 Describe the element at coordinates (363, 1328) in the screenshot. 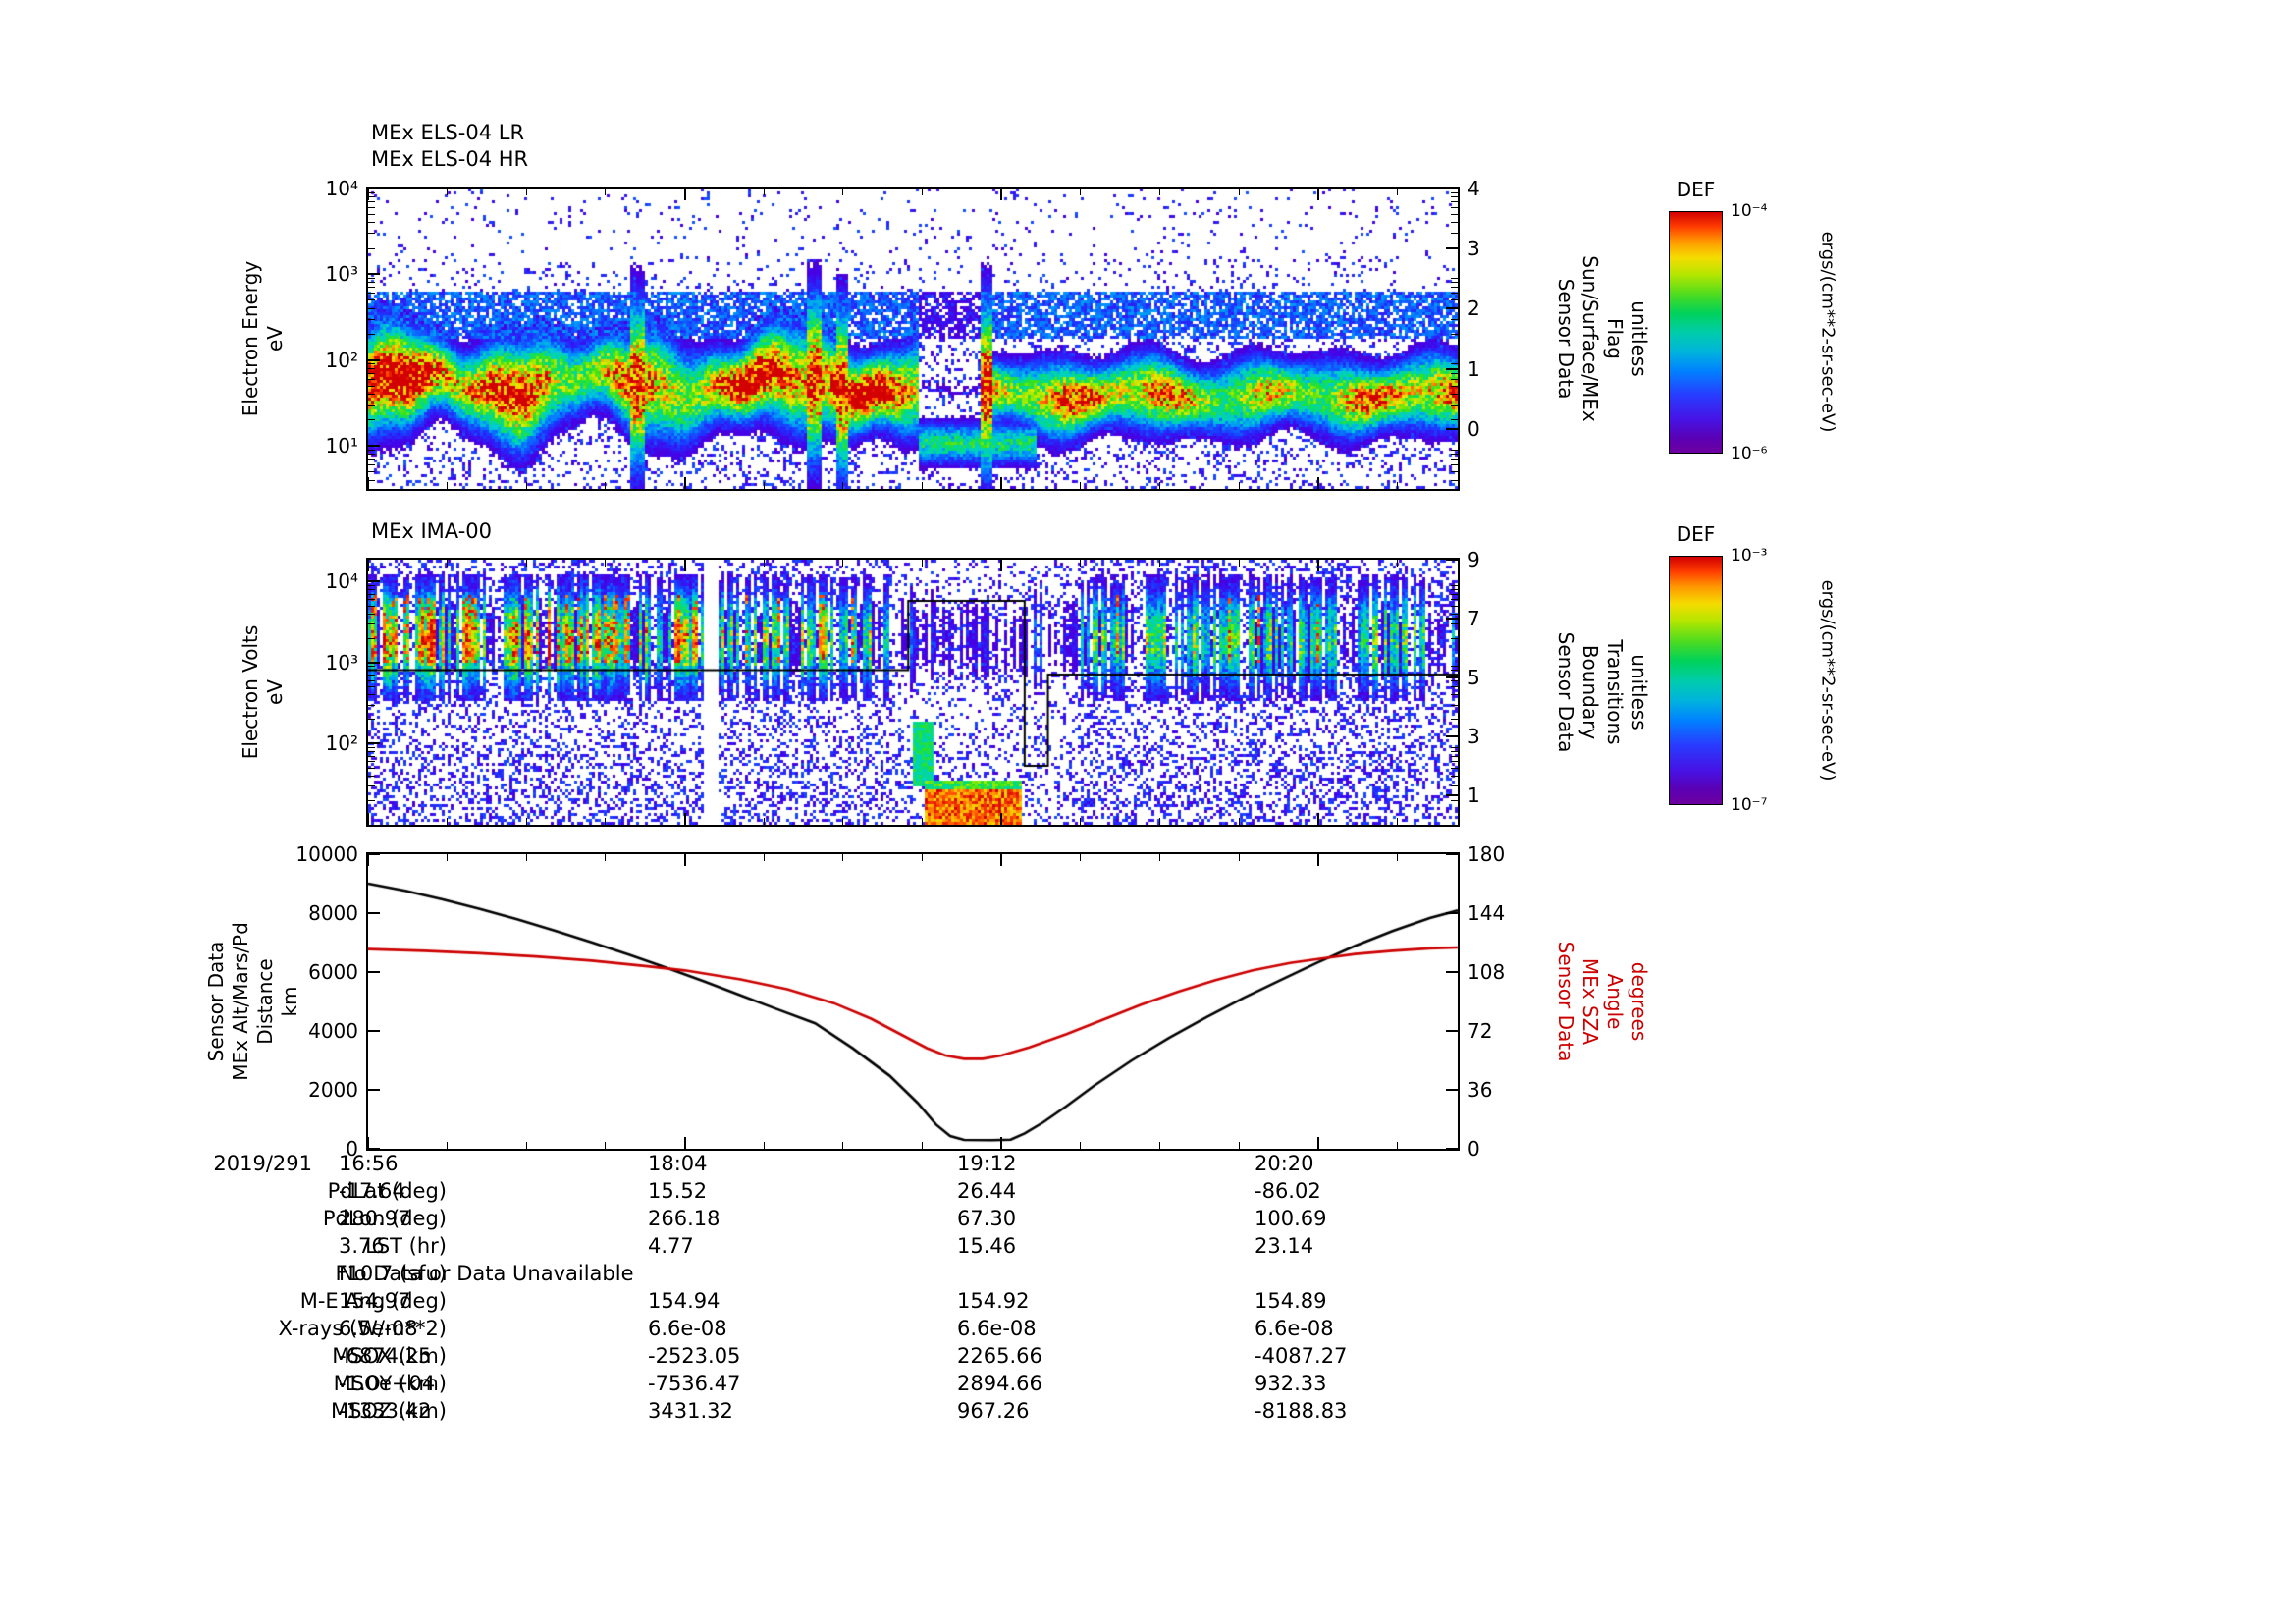

I see `table-row-label: X-rays (W/m**2)` at that location.